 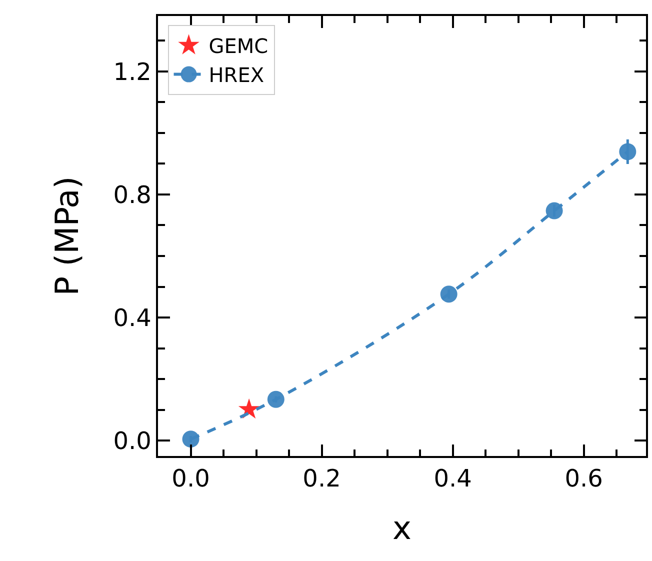 What do you see at coordinates (321, 478) in the screenshot?
I see `x-tick-label: 0.2` at bounding box center [321, 478].